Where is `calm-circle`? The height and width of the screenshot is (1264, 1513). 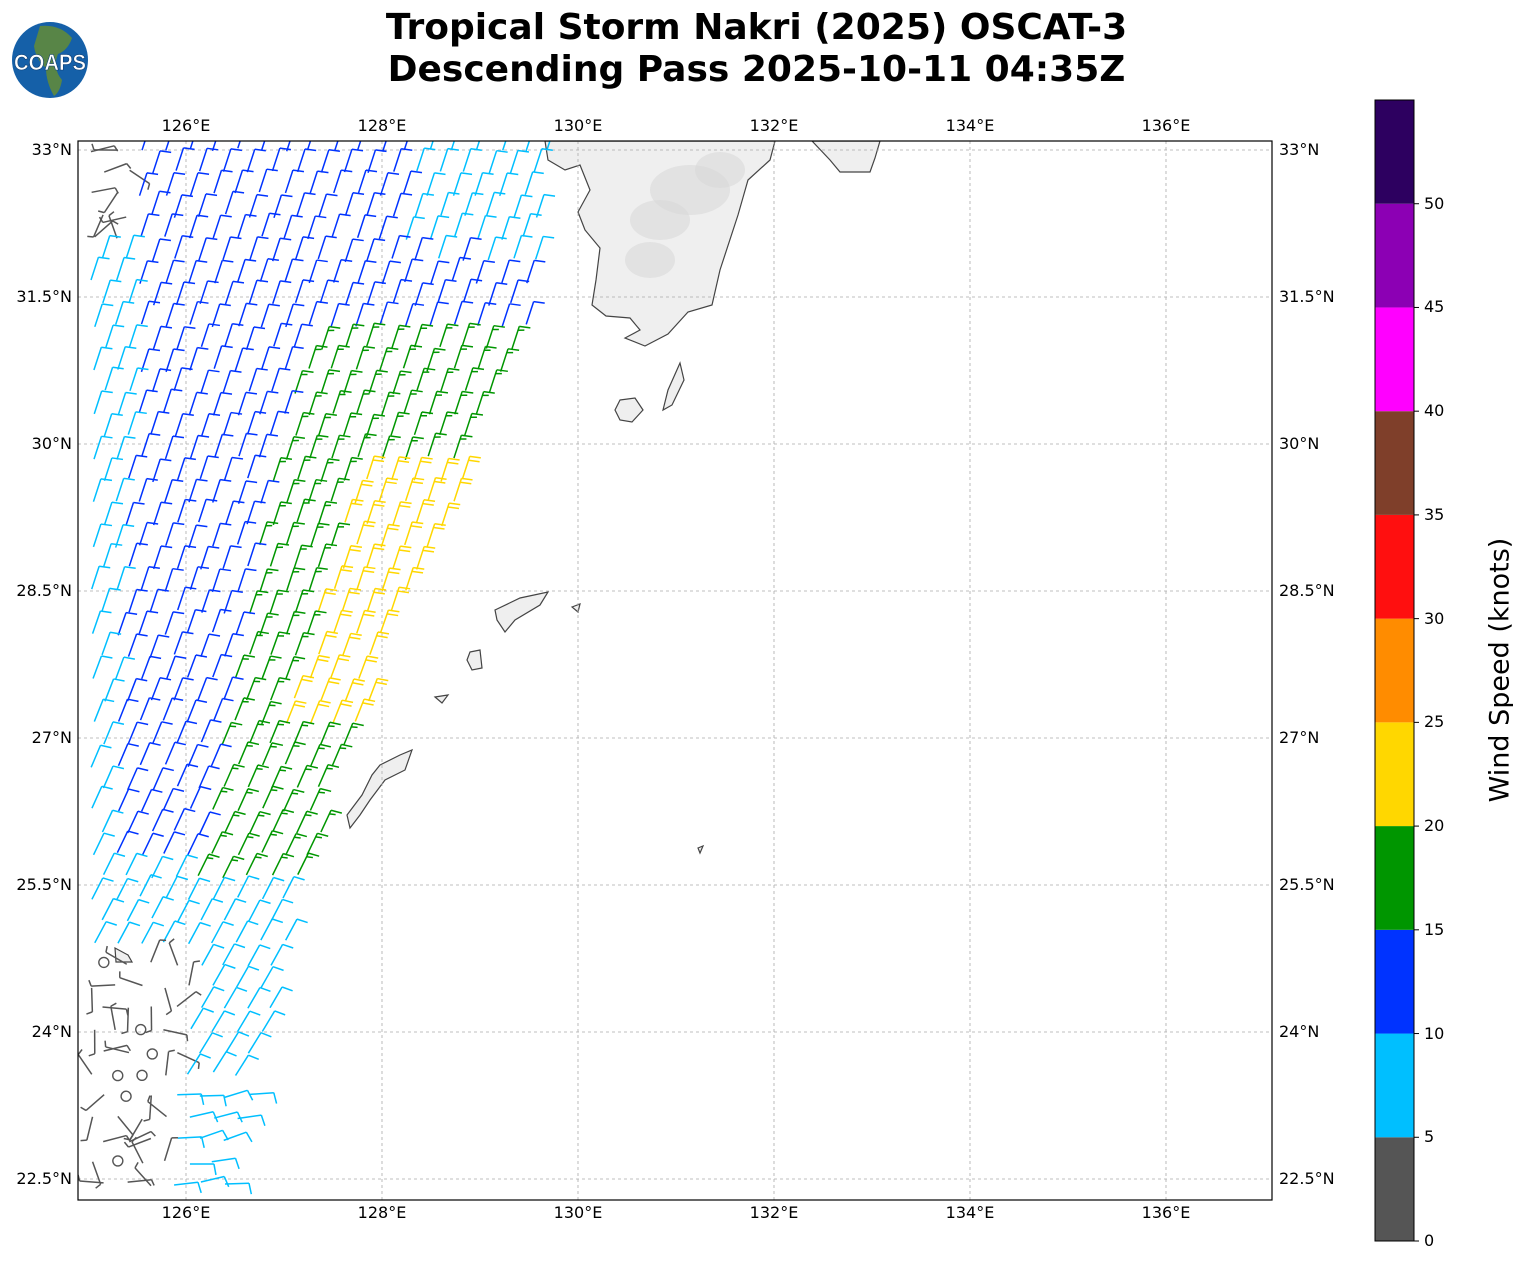 calm-circle is located at coordinates (141, 1029).